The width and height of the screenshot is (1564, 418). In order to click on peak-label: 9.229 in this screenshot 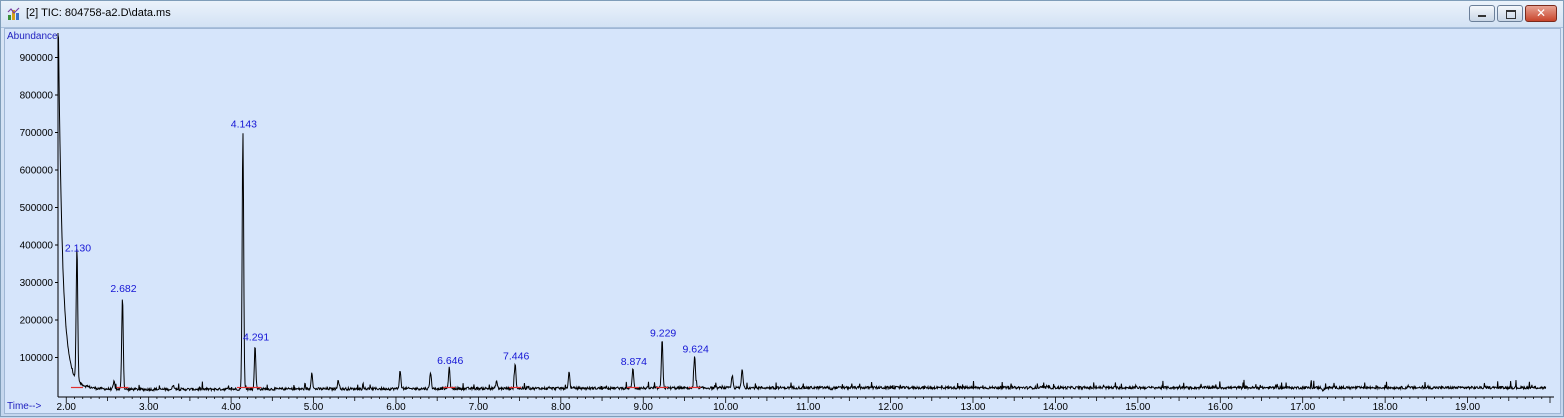, I will do `click(663, 333)`.